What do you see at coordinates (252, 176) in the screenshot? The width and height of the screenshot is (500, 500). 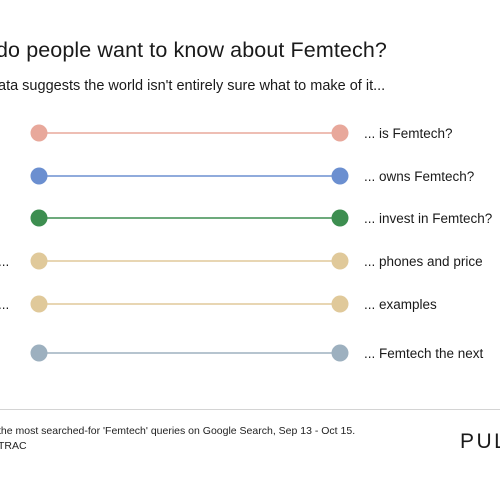 I see `dumbbell-row: ... owns Femtech?` at bounding box center [252, 176].